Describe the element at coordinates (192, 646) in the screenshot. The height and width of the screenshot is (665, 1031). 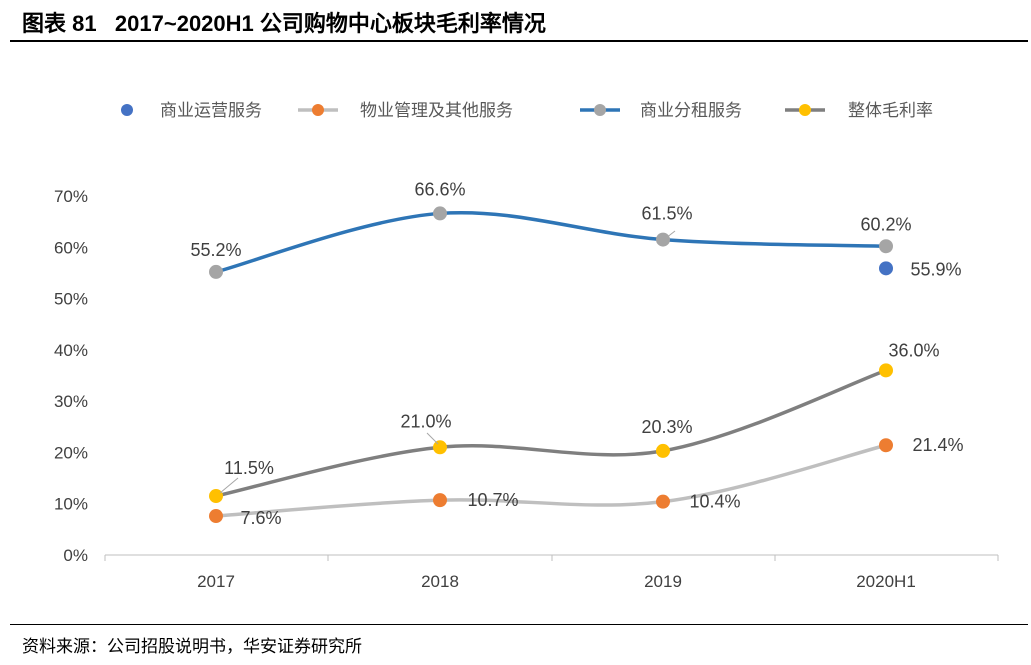
I see `source-note: 资料来源：公司招股说明书，华安证券研究所` at that location.